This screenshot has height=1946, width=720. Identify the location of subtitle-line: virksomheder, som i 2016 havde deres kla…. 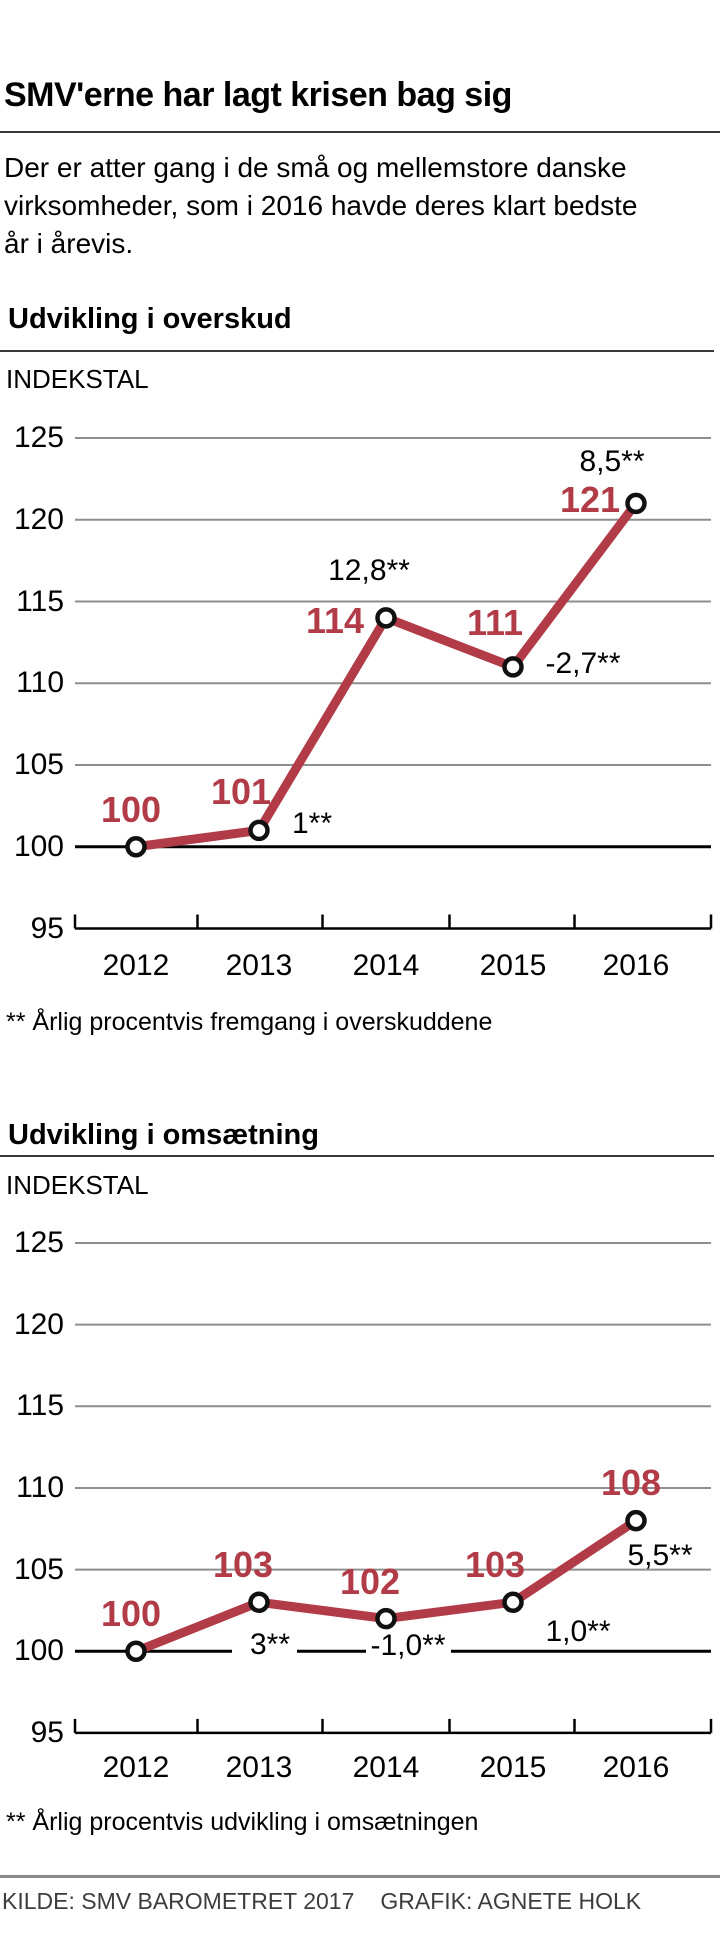
(321, 205).